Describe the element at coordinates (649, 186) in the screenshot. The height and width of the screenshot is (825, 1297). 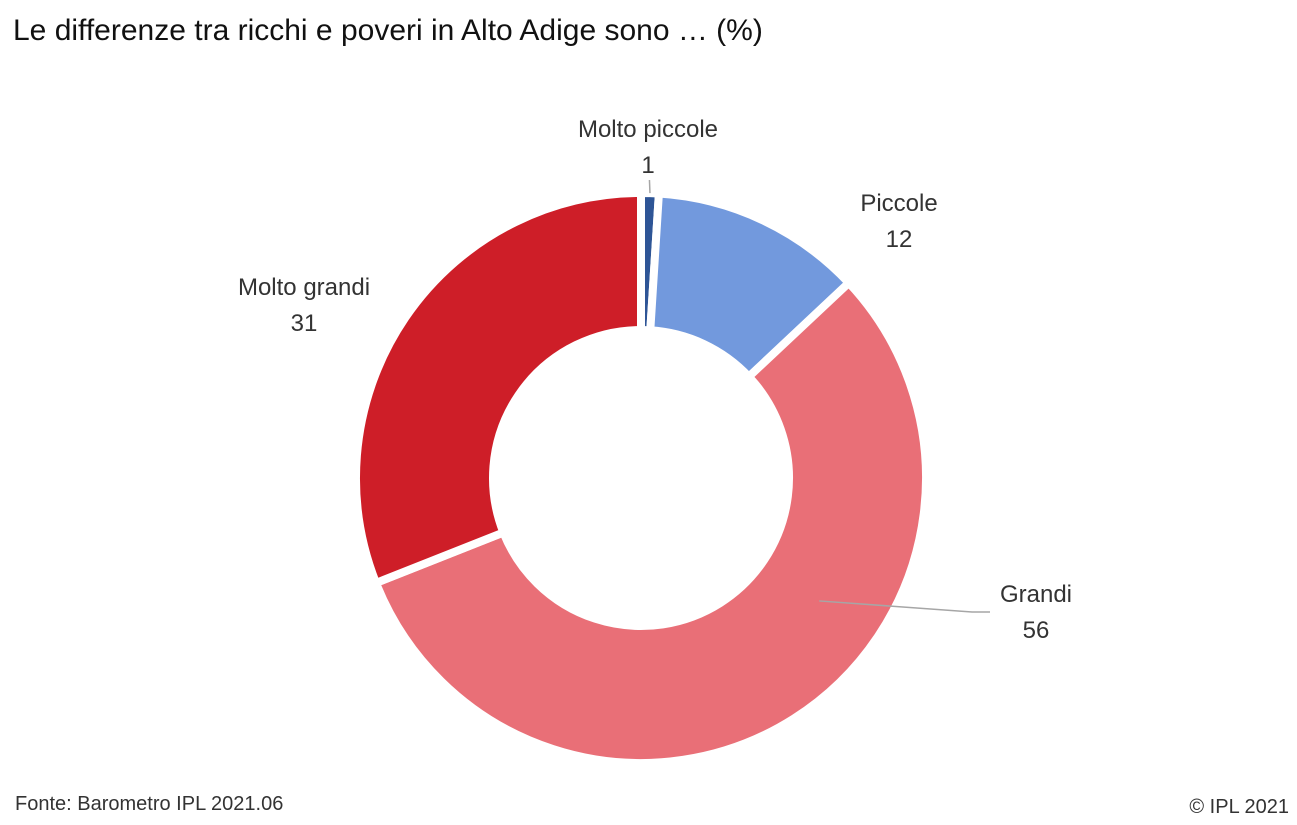
I see `leader-line-molto-piccole` at that location.